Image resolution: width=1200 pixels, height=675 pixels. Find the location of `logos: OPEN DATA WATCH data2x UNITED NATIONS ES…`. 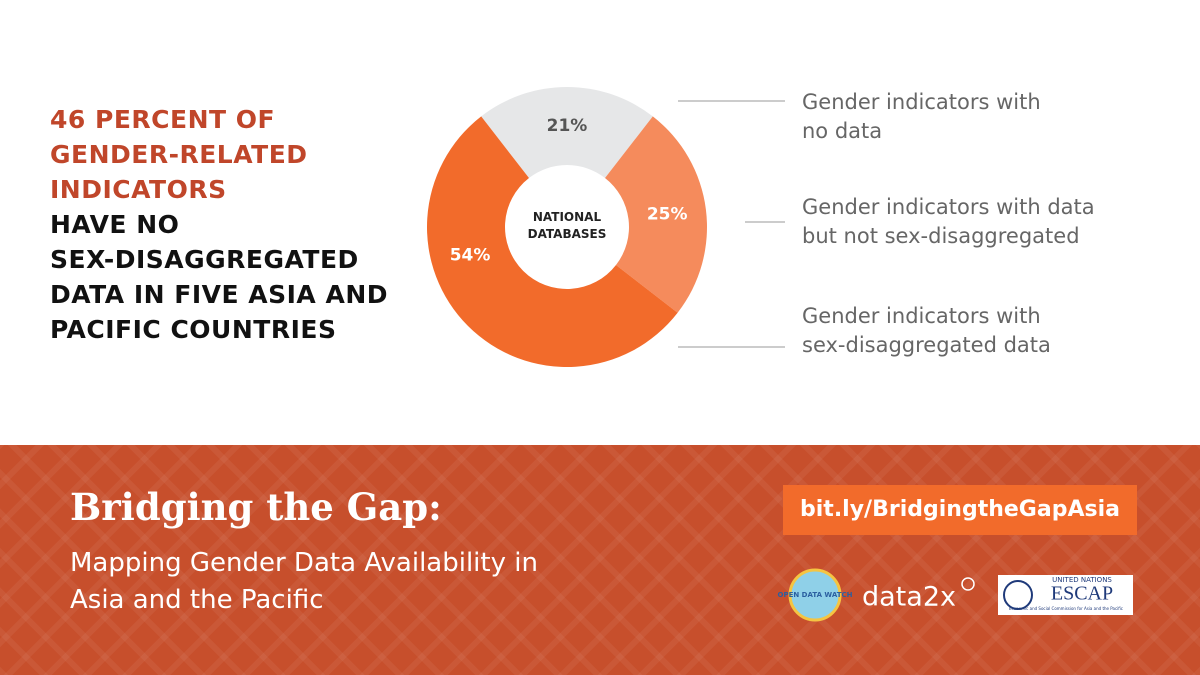

logos: OPEN DATA WATCH data2x UNITED NATIONS ES… is located at coordinates (955, 595).